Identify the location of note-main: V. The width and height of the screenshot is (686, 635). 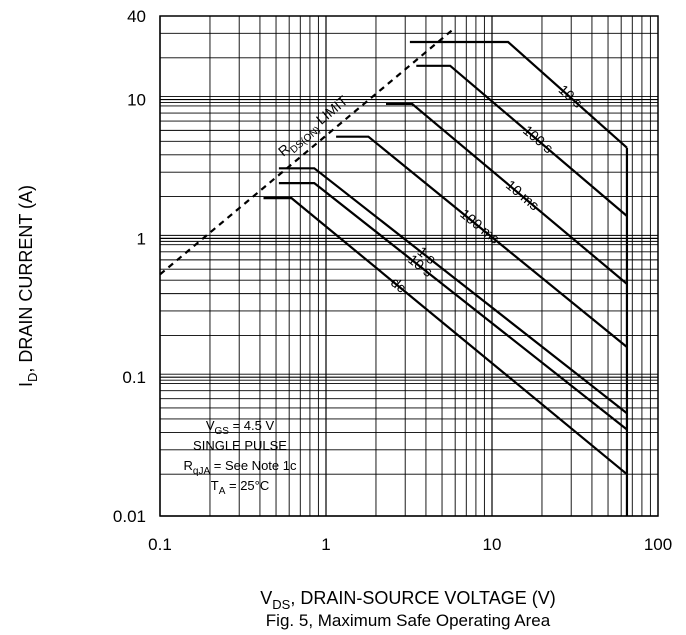
(210, 425).